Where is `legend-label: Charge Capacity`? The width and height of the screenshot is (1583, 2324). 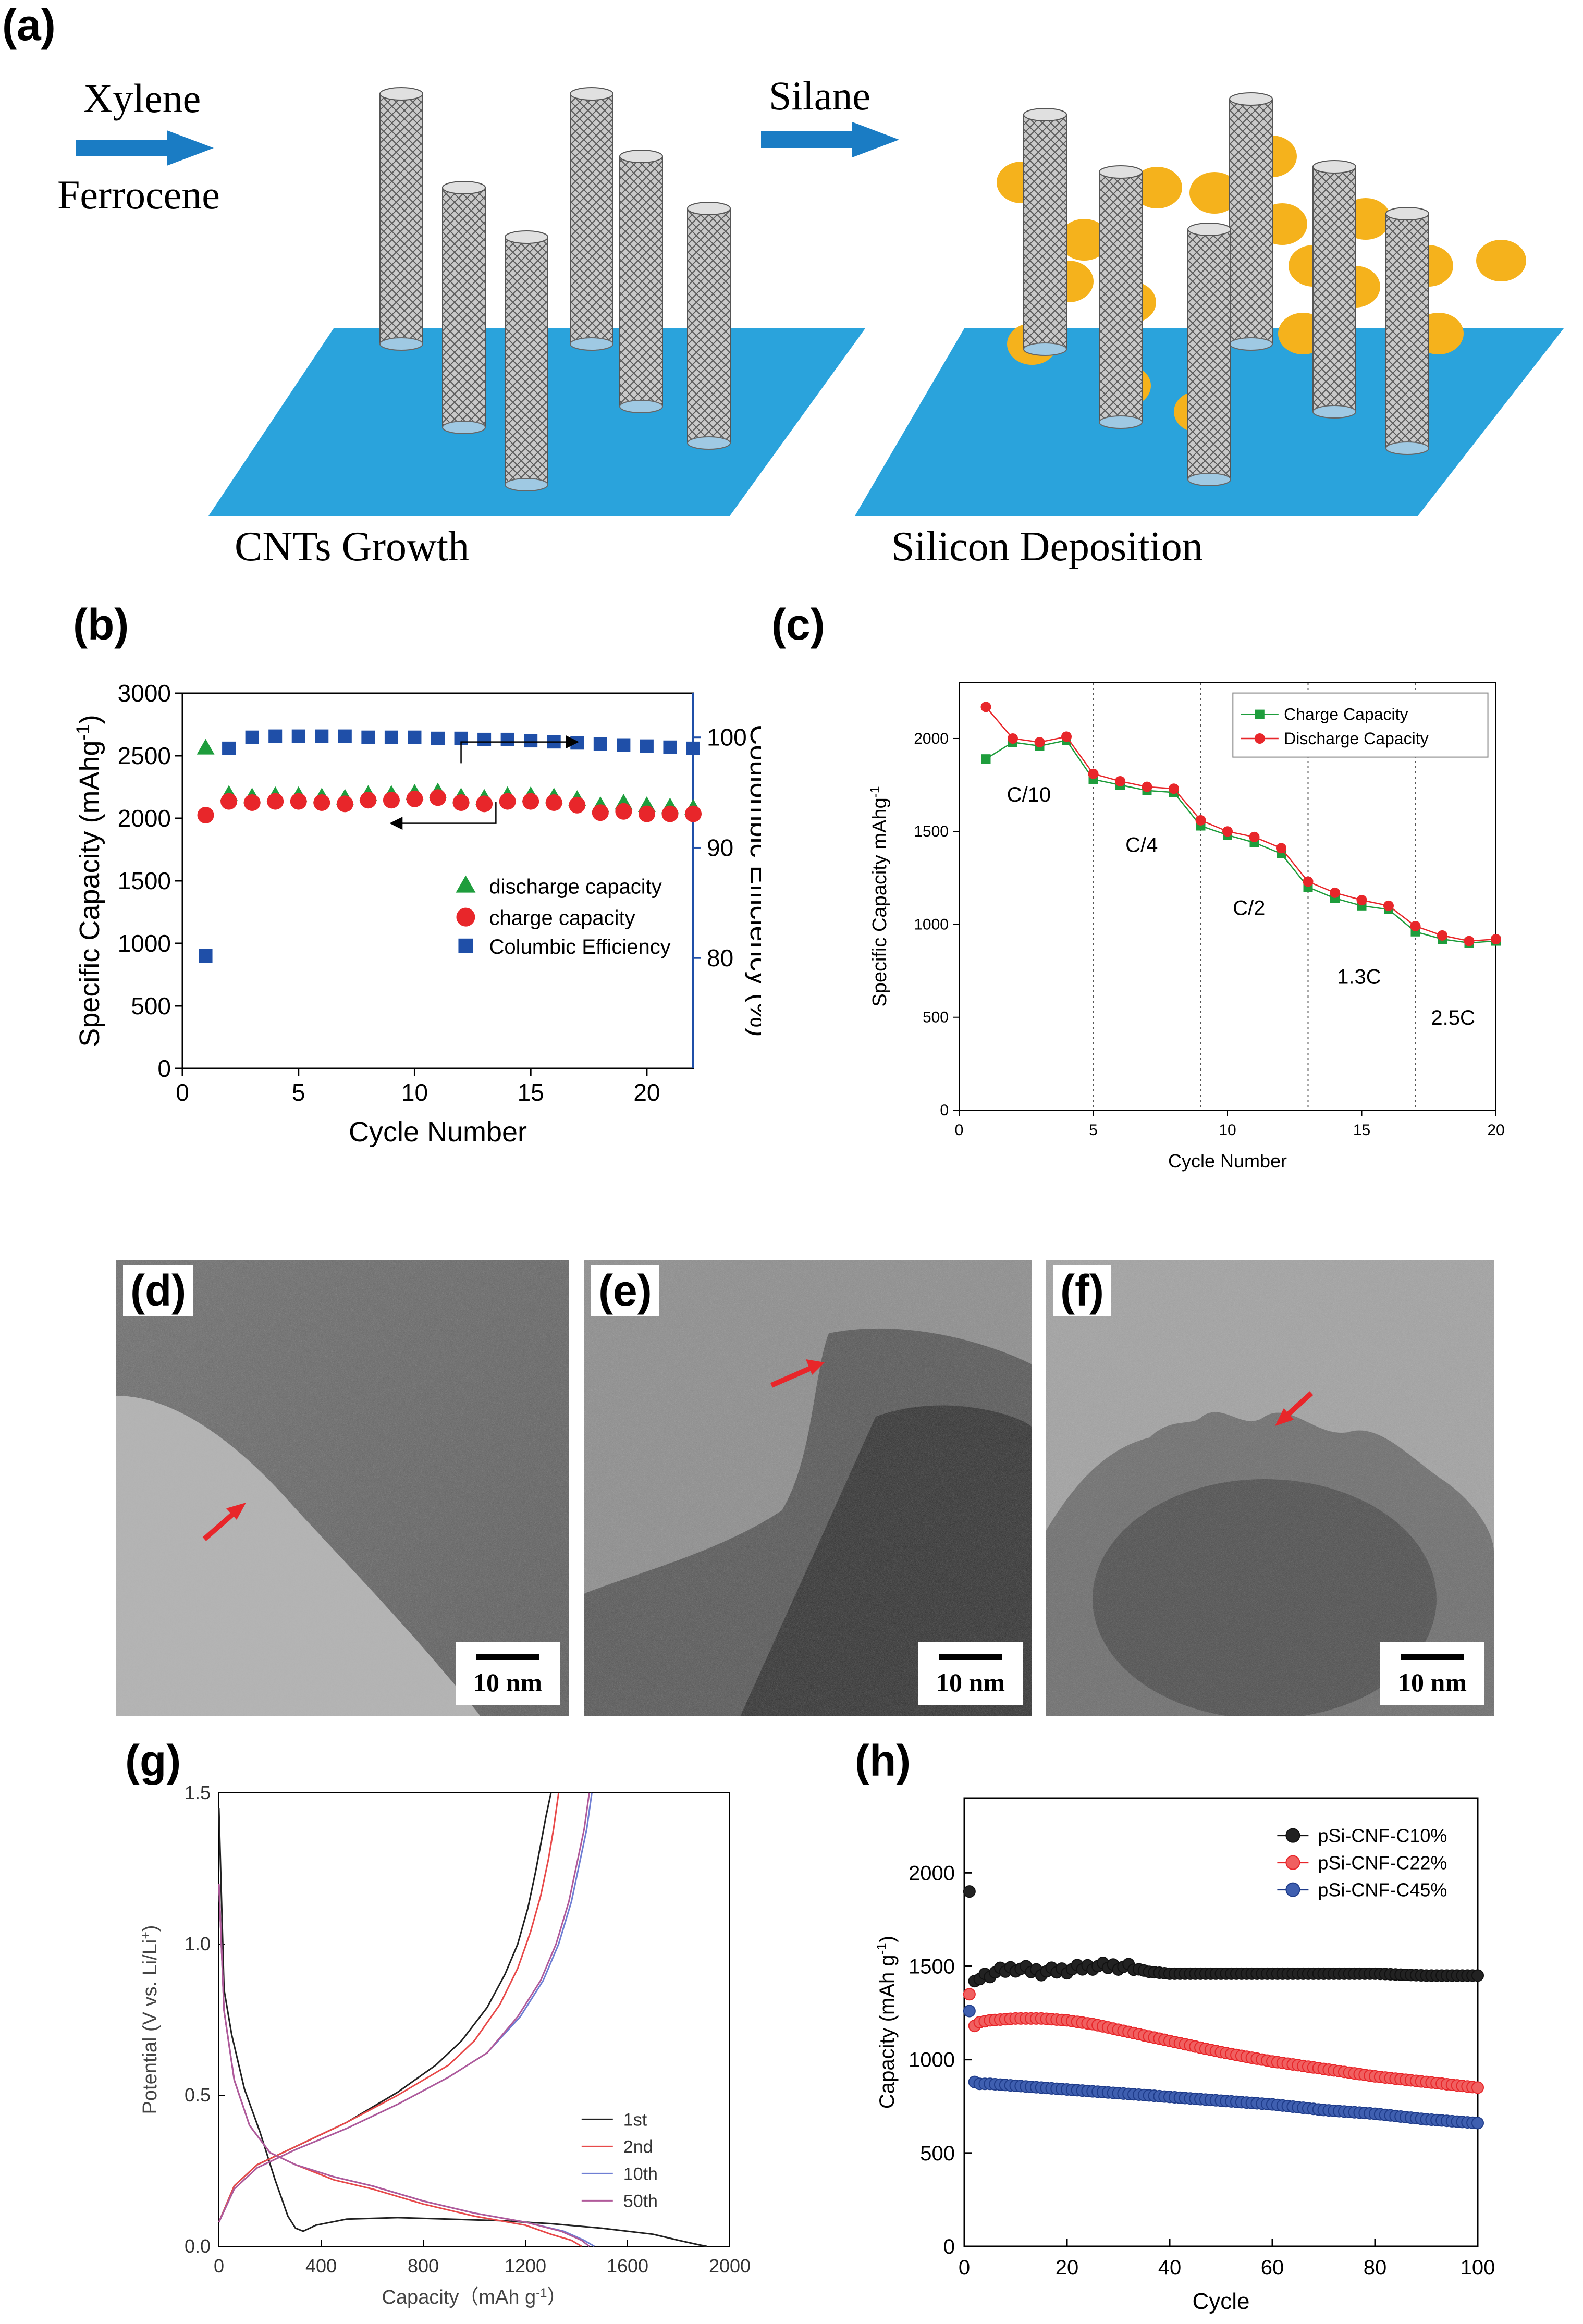 legend-label: Charge Capacity is located at coordinates (1346, 714).